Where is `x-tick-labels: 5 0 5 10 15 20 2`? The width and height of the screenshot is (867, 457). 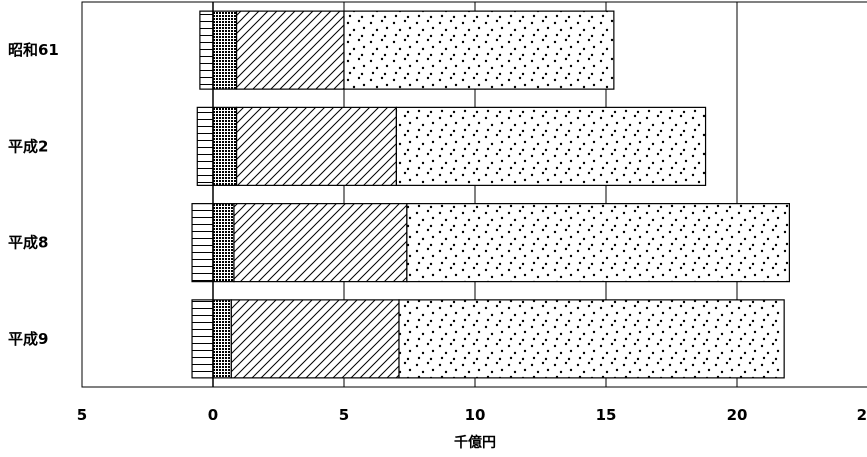 x-tick-labels: 5 0 5 10 15 20 2 is located at coordinates (472, 415).